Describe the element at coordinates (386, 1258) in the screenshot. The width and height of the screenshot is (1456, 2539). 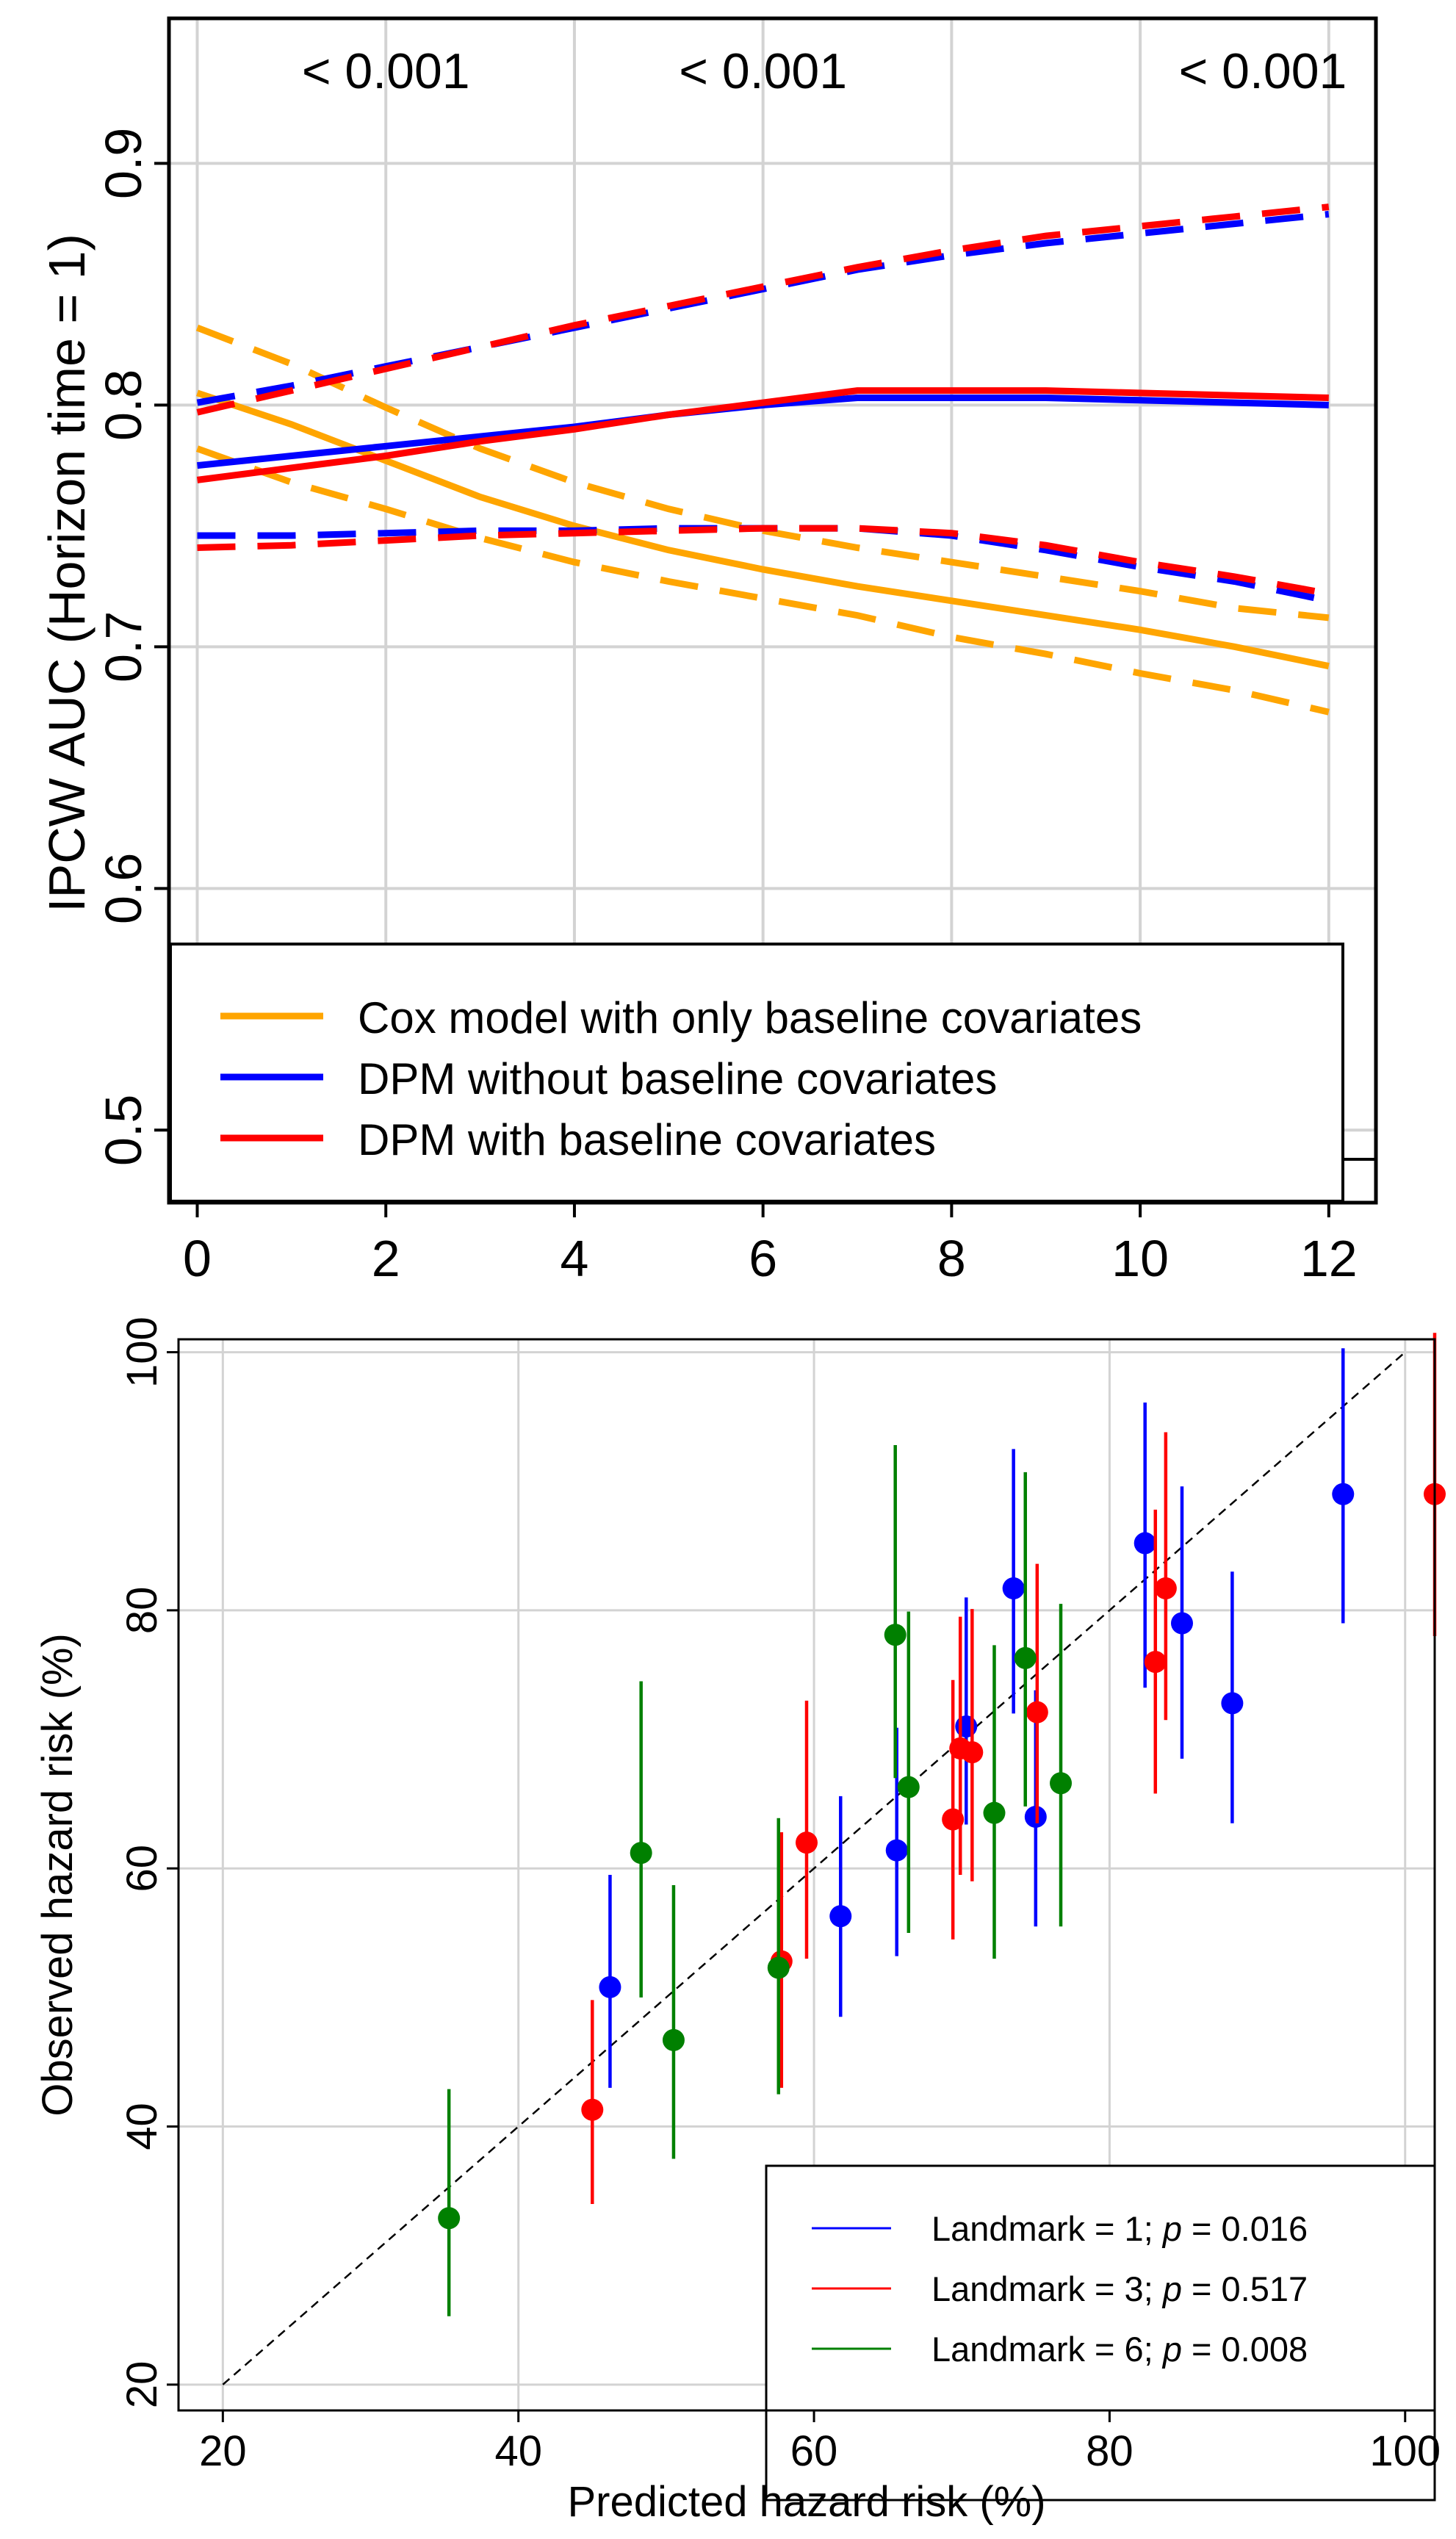
I see `auc-x-tick-label: 2` at that location.